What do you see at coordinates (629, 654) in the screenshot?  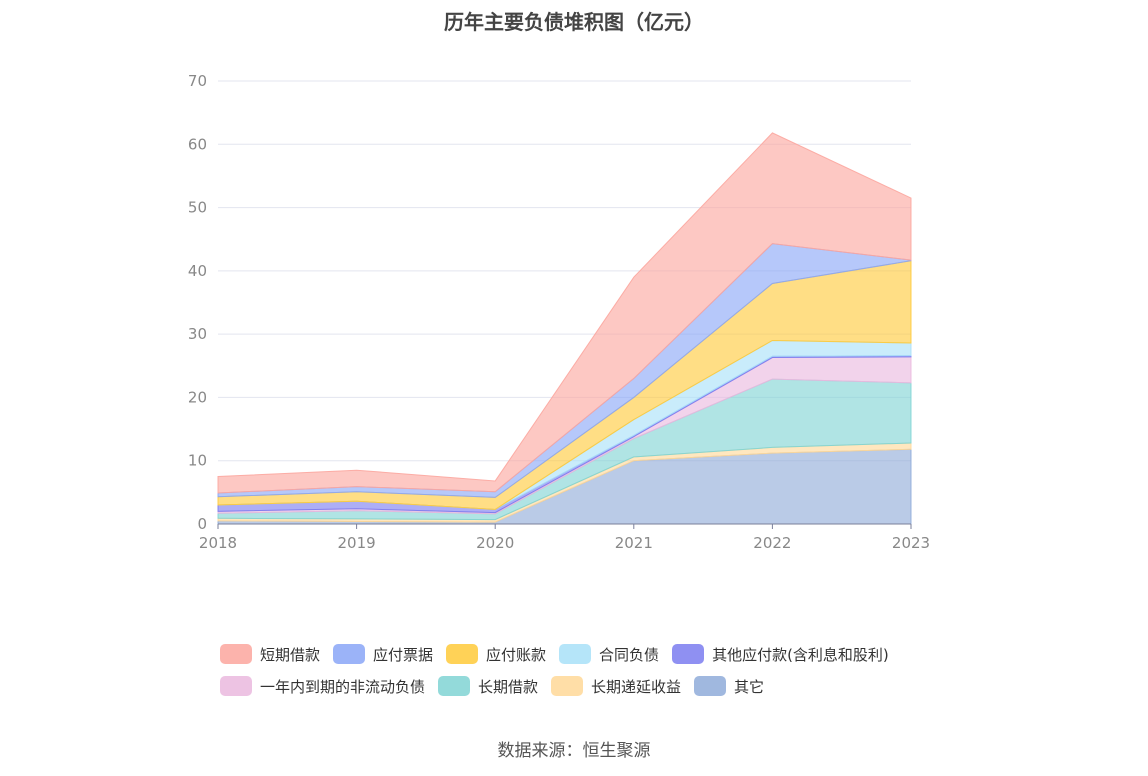 I see `legend-label: 合同负债` at bounding box center [629, 654].